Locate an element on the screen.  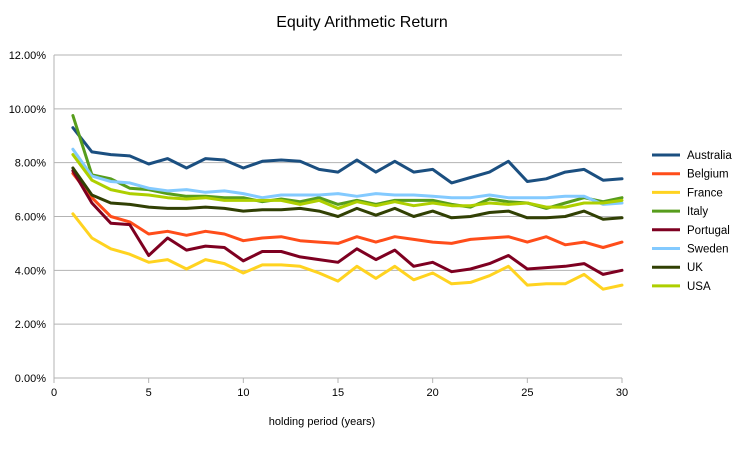
legend-item: Belgium is located at coordinates (690, 175).